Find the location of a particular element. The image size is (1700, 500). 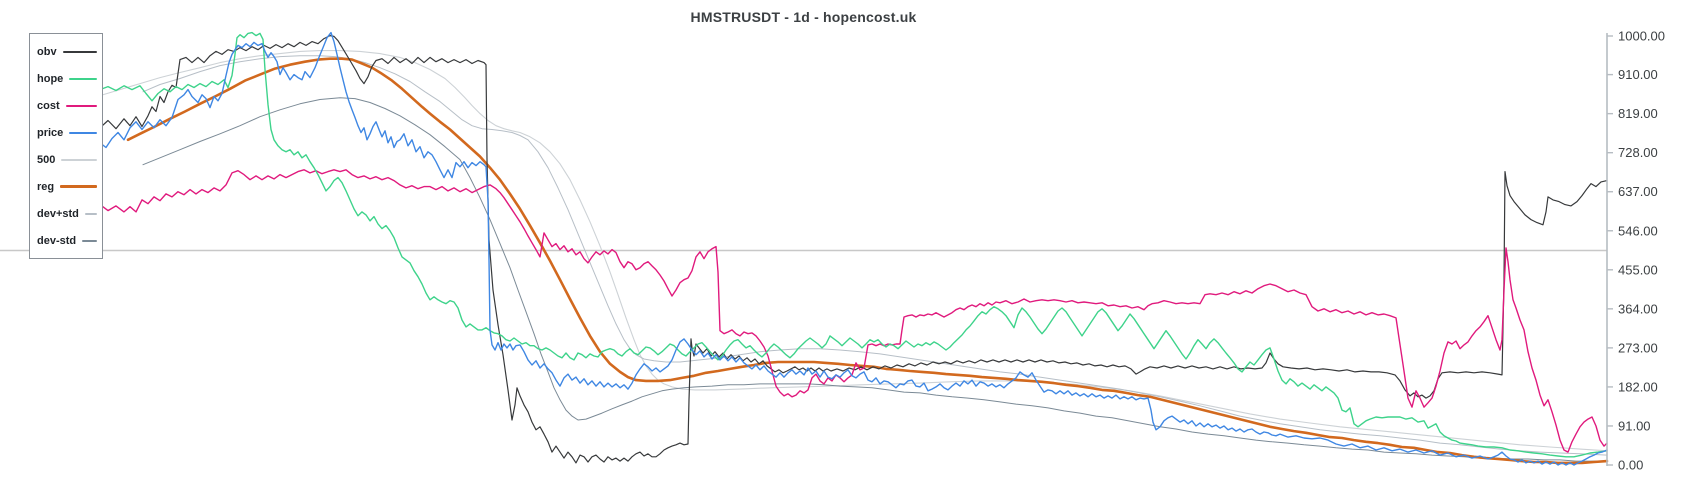

legend-item-label: dev-std is located at coordinates (57, 240).